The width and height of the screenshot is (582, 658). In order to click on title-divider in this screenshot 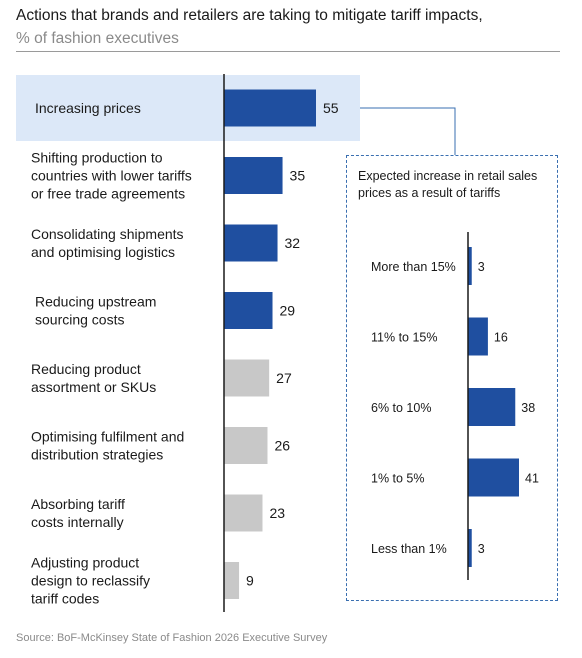, I will do `click(288, 51)`.